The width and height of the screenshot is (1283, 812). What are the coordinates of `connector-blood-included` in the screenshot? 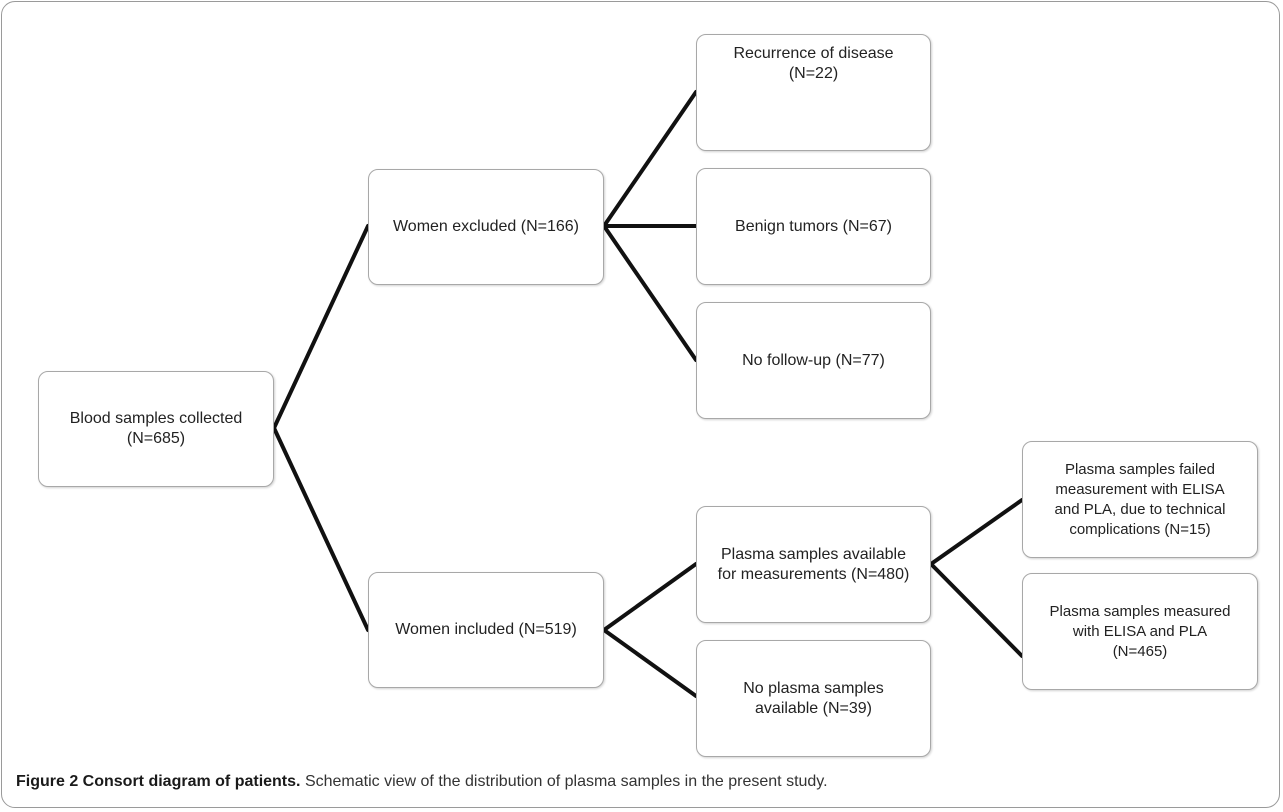 It's located at (321, 529).